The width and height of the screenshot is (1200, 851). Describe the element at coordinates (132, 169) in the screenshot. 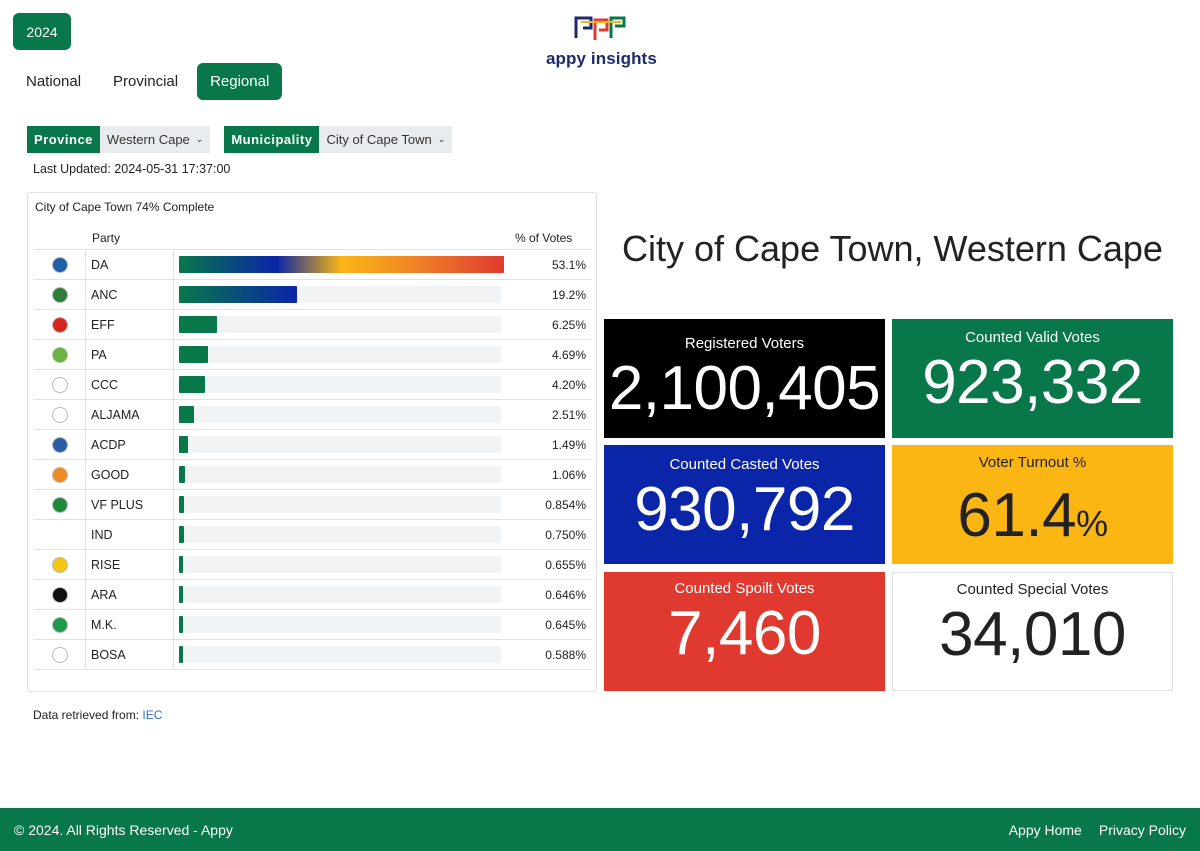

I see `last-updated: Last Updated: 2024-05-31 17:37:00` at that location.